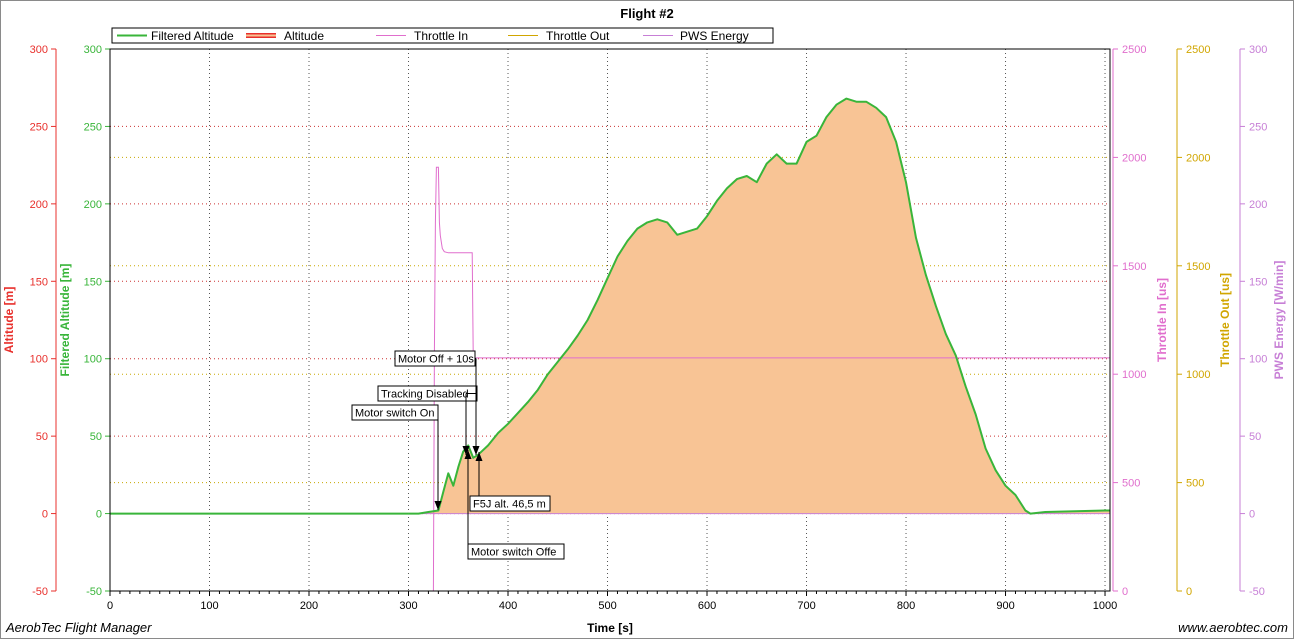 The image size is (1294, 639). I want to click on annotation-marker: Tracking Disabled, so click(427, 420).